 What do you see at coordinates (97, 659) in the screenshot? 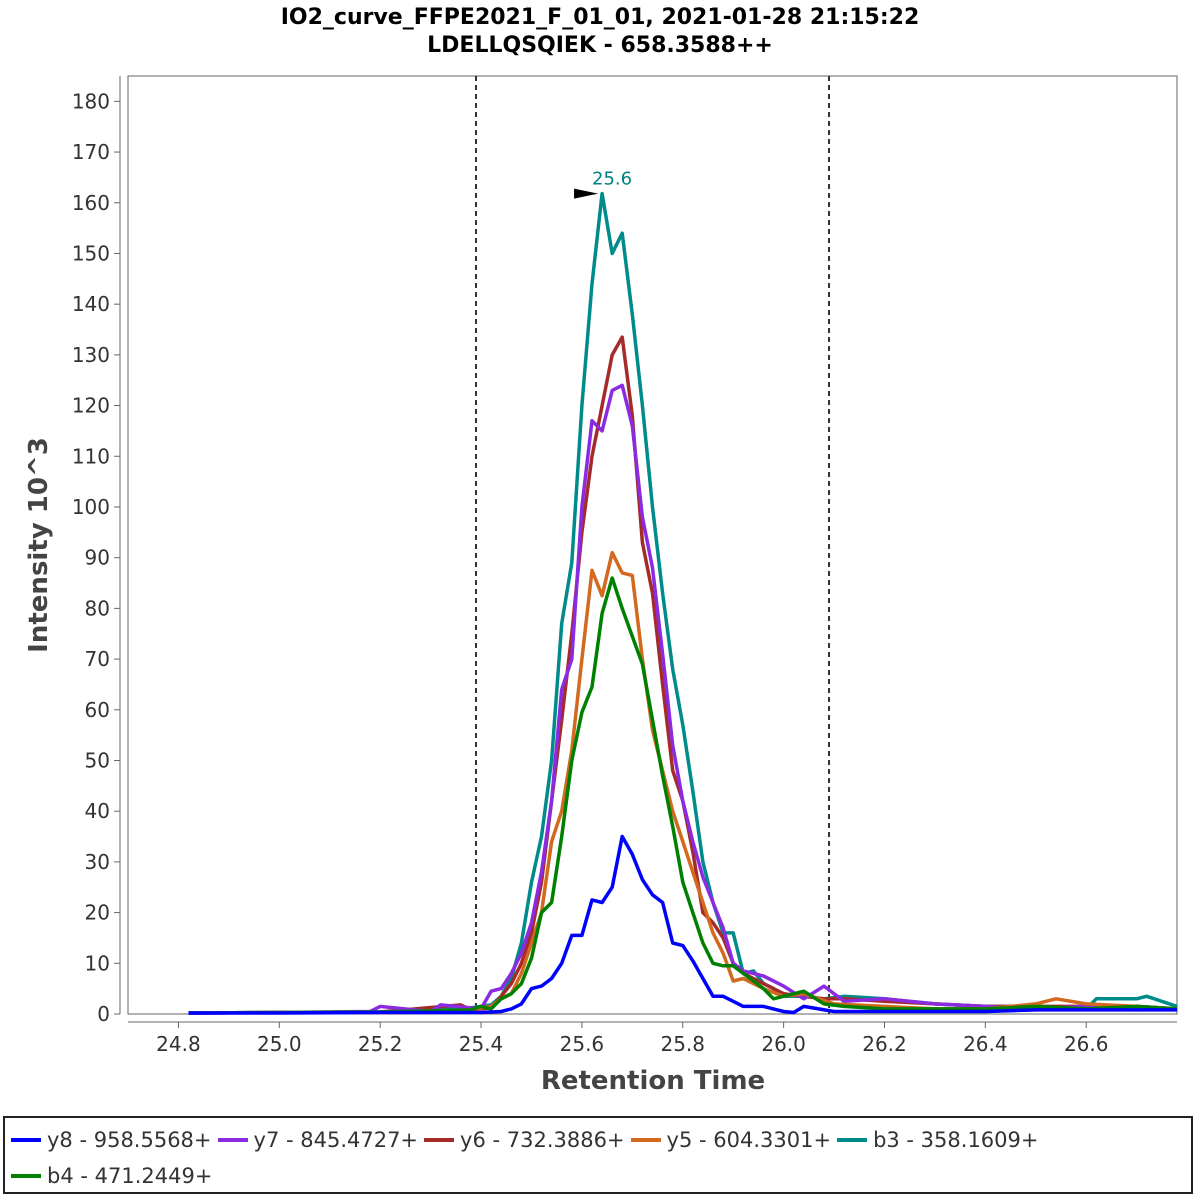
I see `y-tick-label: 70` at bounding box center [97, 659].